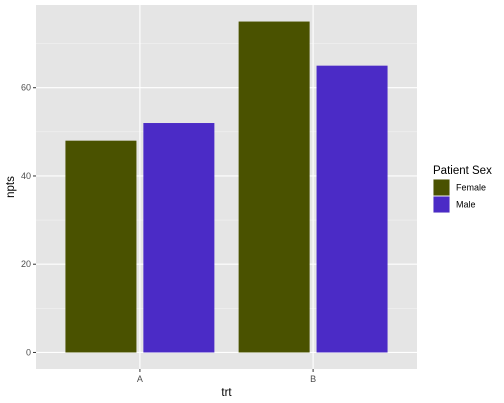 The width and height of the screenshot is (504, 403). I want to click on legend-title: Patient Sex, so click(462, 171).